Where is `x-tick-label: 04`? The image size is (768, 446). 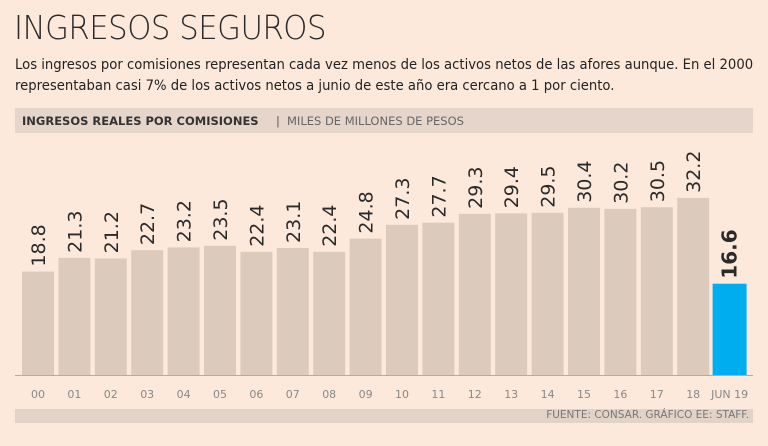 x-tick-label: 04 is located at coordinates (184, 394).